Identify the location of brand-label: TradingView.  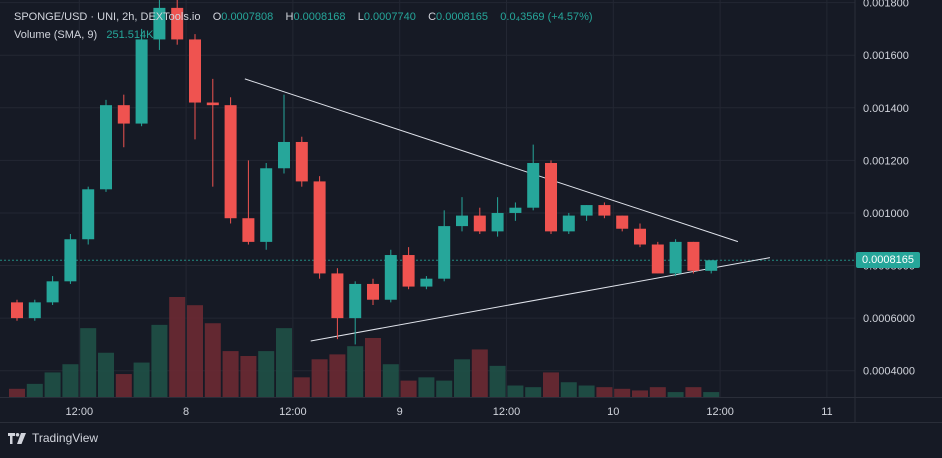
(65, 438).